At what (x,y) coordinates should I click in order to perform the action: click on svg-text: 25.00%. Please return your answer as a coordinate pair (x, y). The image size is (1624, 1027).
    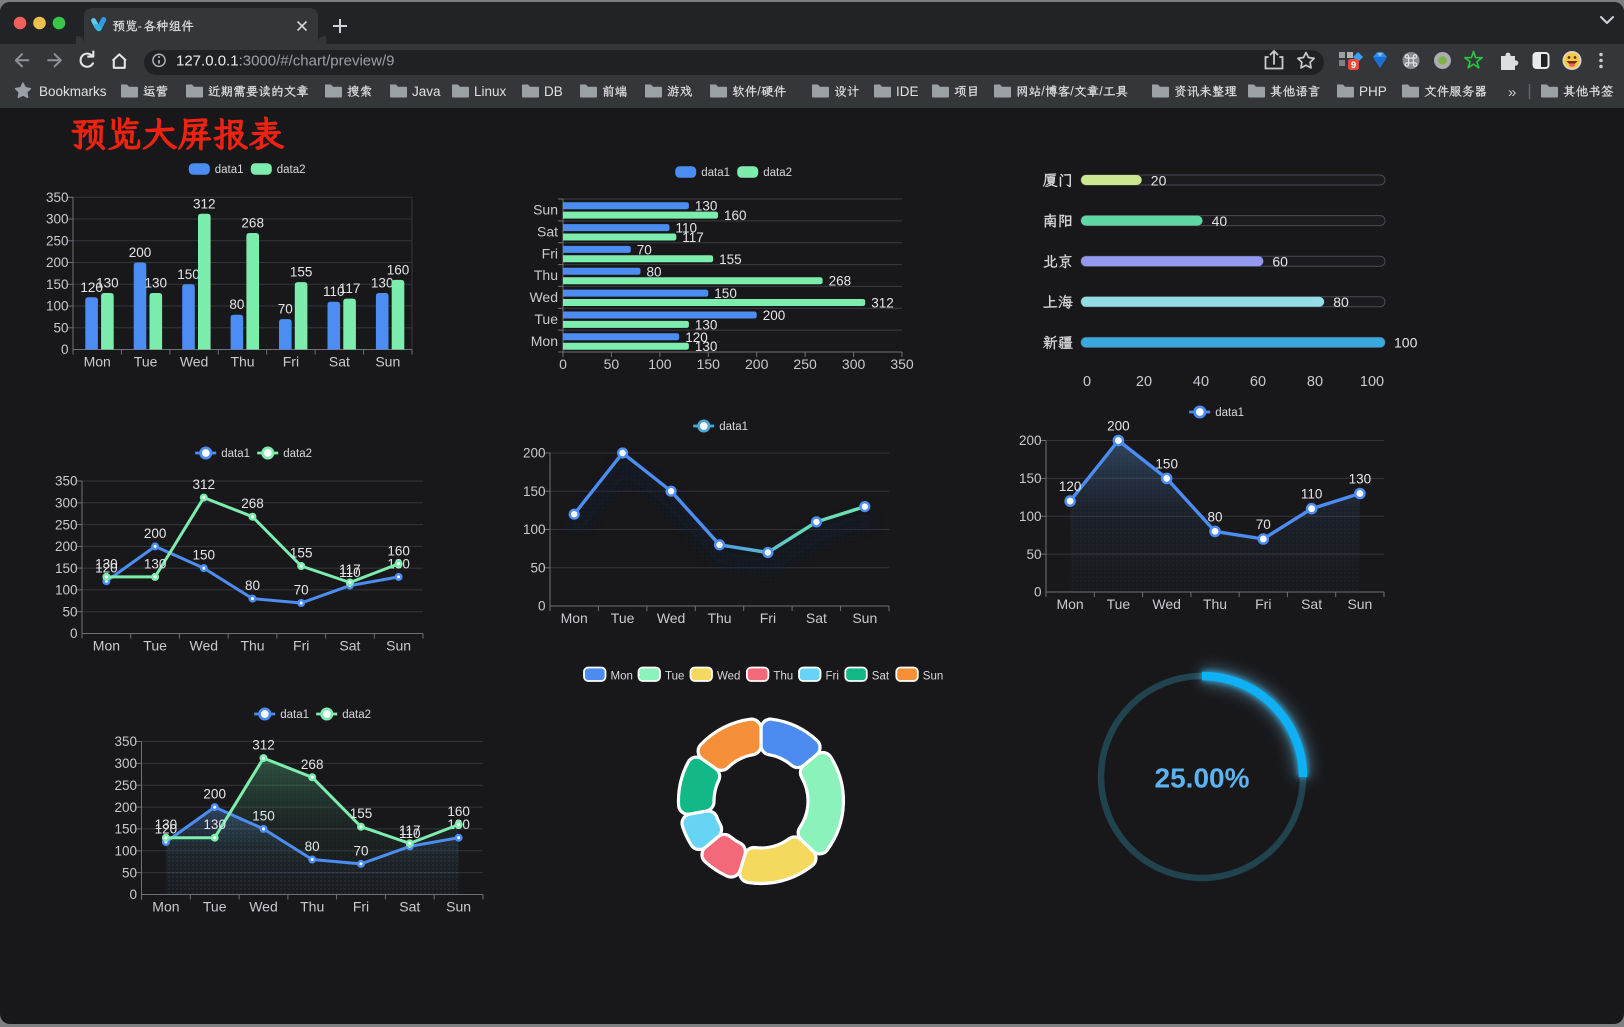
    Looking at the image, I should click on (1202, 778).